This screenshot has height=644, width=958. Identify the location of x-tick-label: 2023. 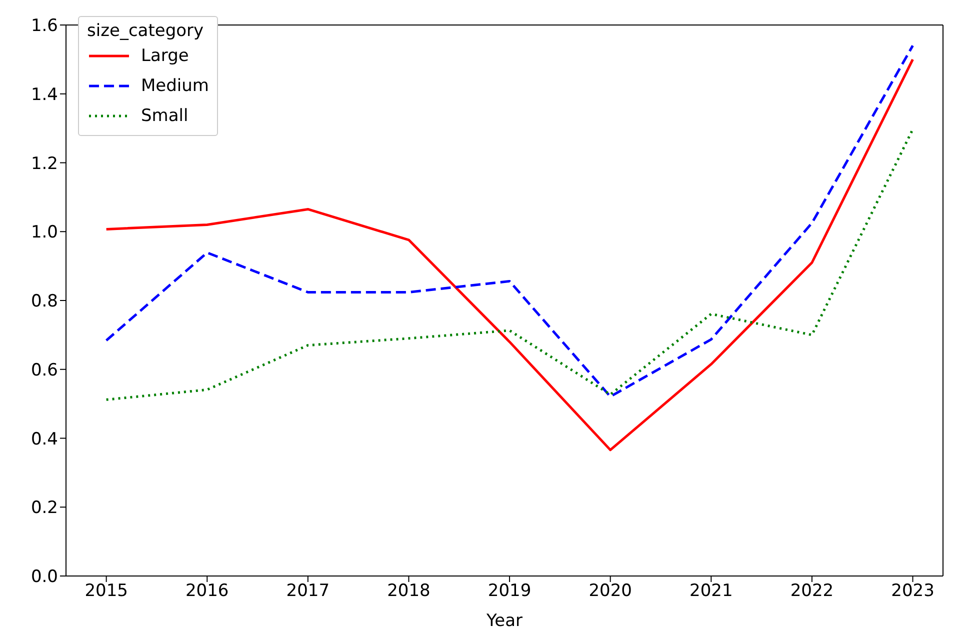
(912, 591).